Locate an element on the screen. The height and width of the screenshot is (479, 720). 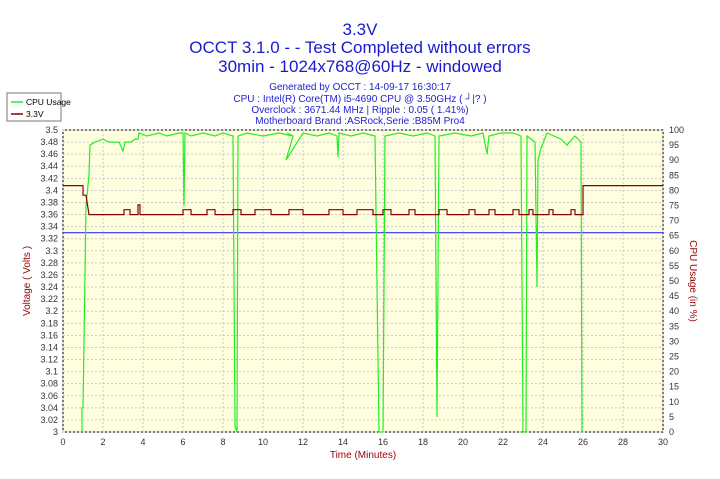
y-tick-label: 3.1 is located at coordinates (51, 372).